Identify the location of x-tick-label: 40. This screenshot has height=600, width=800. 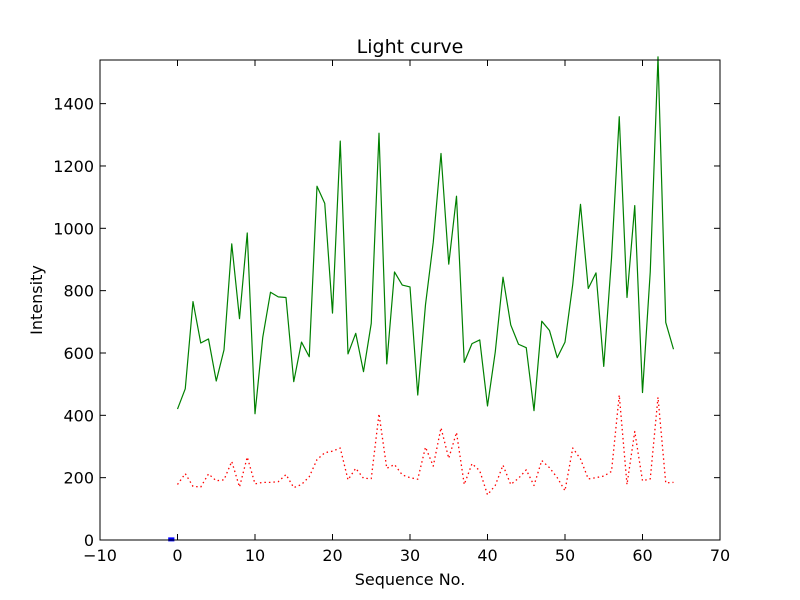
(487, 555).